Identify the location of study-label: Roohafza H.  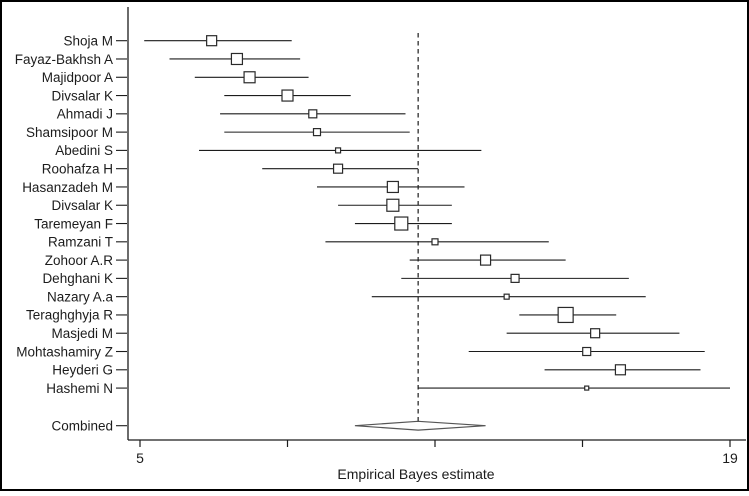
(77, 168).